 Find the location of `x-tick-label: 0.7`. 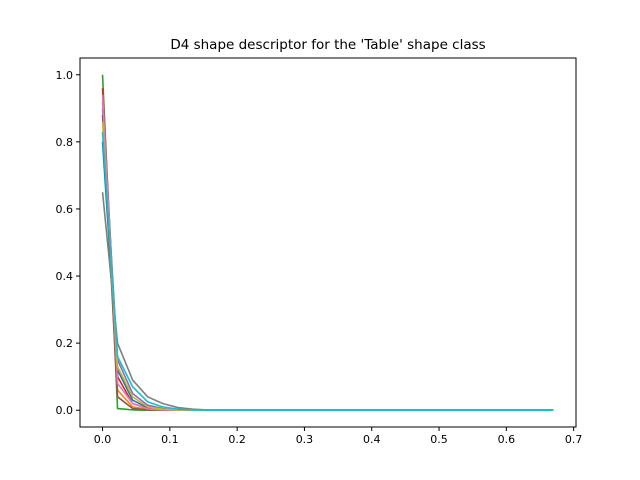

x-tick-label: 0.7 is located at coordinates (574, 439).